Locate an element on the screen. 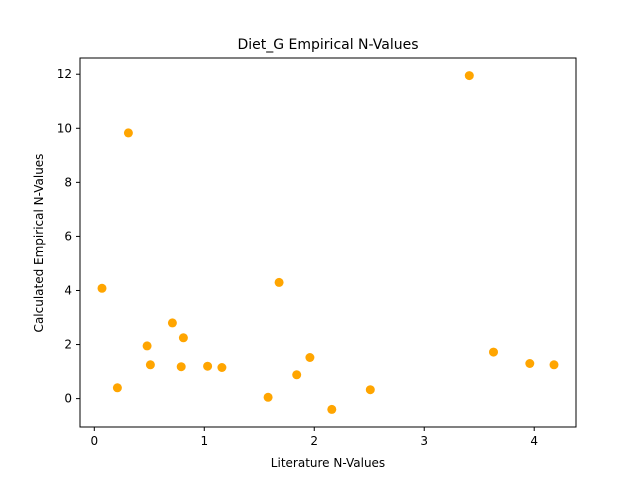 This screenshot has width=640, height=480. y-axis-label: Calculated Empirical N-Values is located at coordinates (39, 243).